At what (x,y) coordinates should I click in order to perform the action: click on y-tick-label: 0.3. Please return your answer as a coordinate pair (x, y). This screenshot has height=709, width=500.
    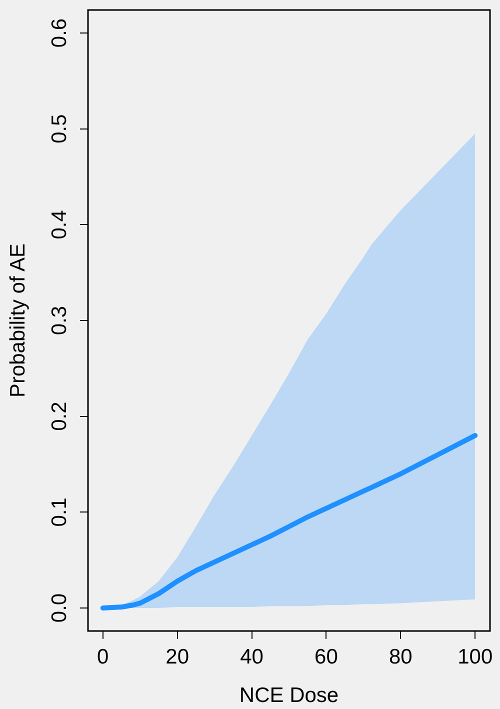
    Looking at the image, I should click on (59, 321).